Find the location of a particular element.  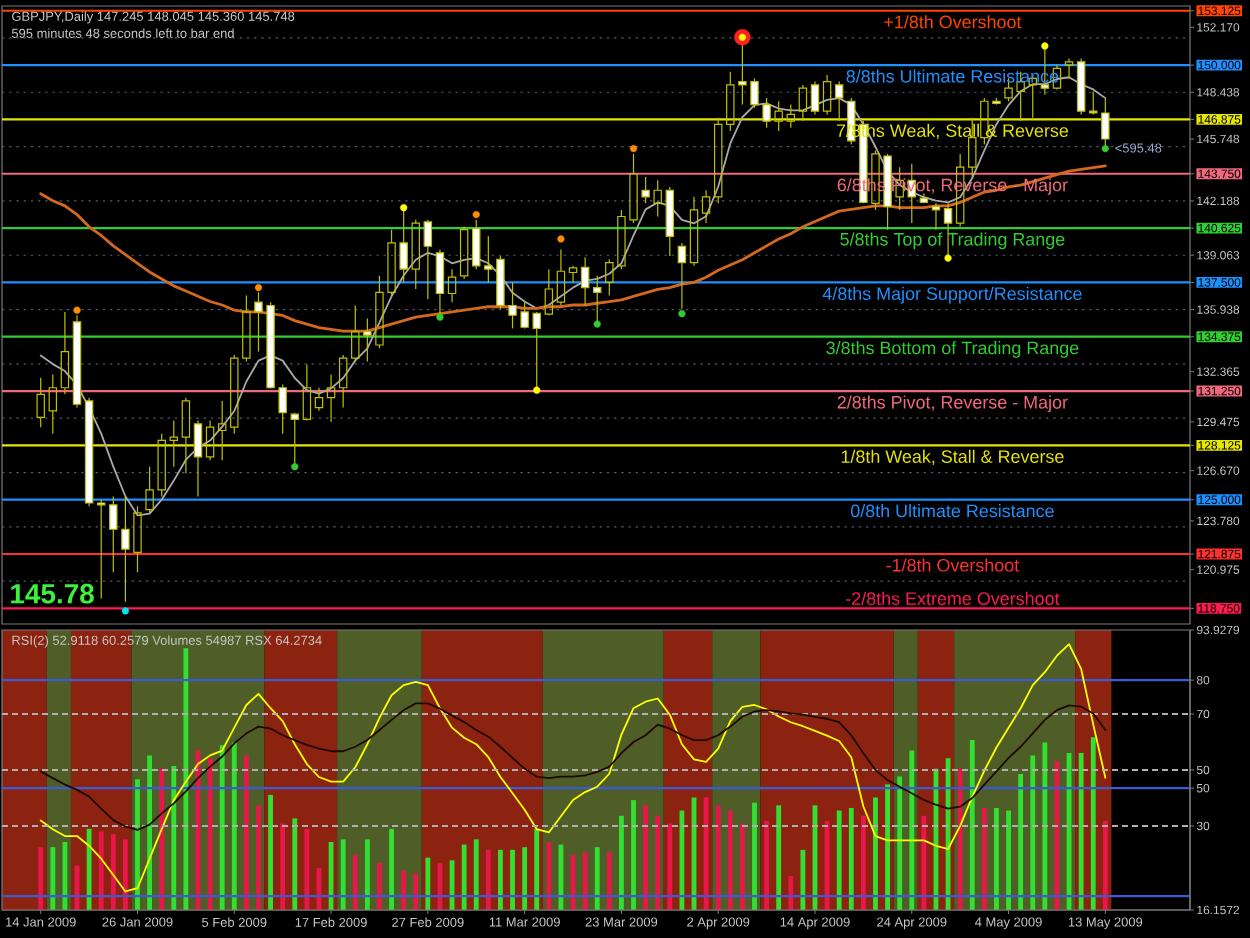

ref-line-label: 2/8ths Pivot, Reverse - Major is located at coordinates (952, 404).